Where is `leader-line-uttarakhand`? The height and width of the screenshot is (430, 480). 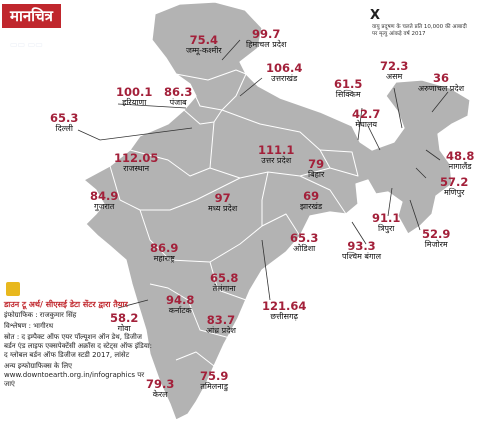
leader-line-uttarakhand is located at coordinates (251, 87).